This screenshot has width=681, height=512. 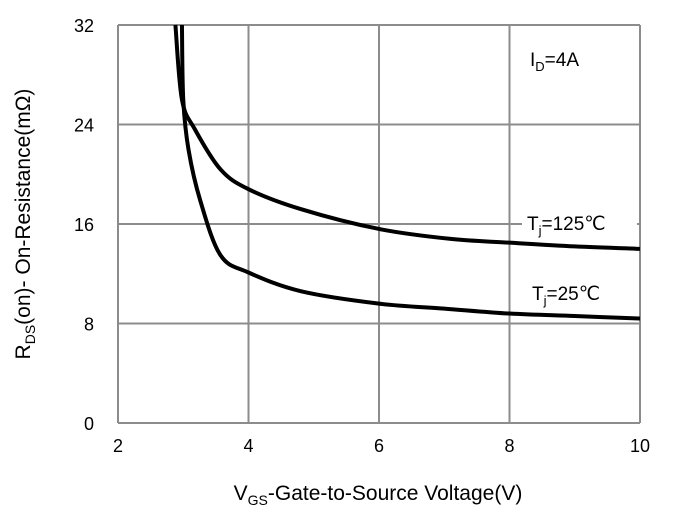 What do you see at coordinates (509, 446) in the screenshot?
I see `x-tick-label: 8` at bounding box center [509, 446].